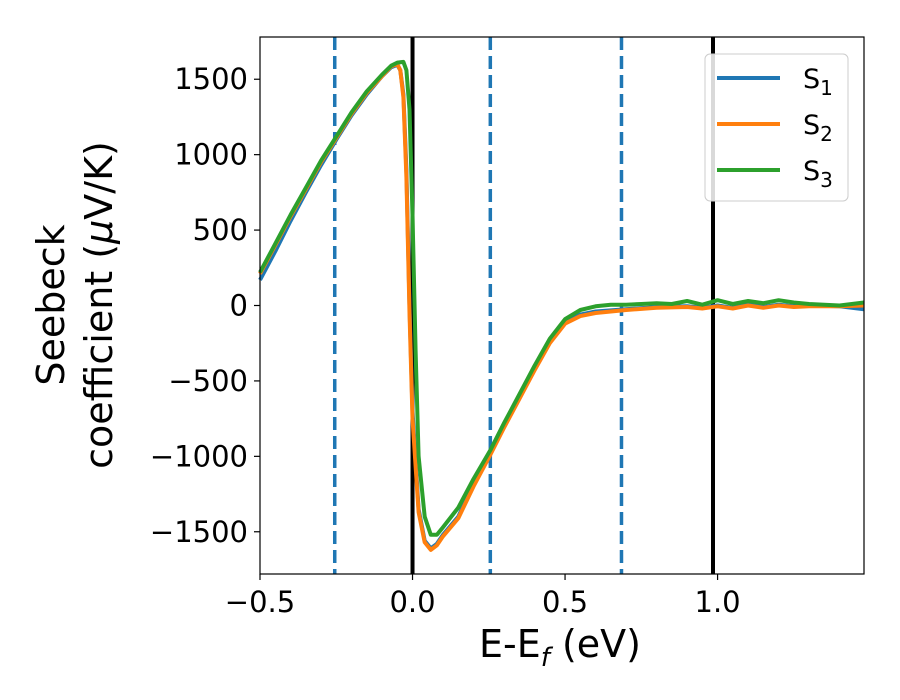 The image size is (900, 700). Describe the element at coordinates (75, 305) in the screenshot. I see `y-axis-title: Seebeck coefficient (μV/K)` at that location.